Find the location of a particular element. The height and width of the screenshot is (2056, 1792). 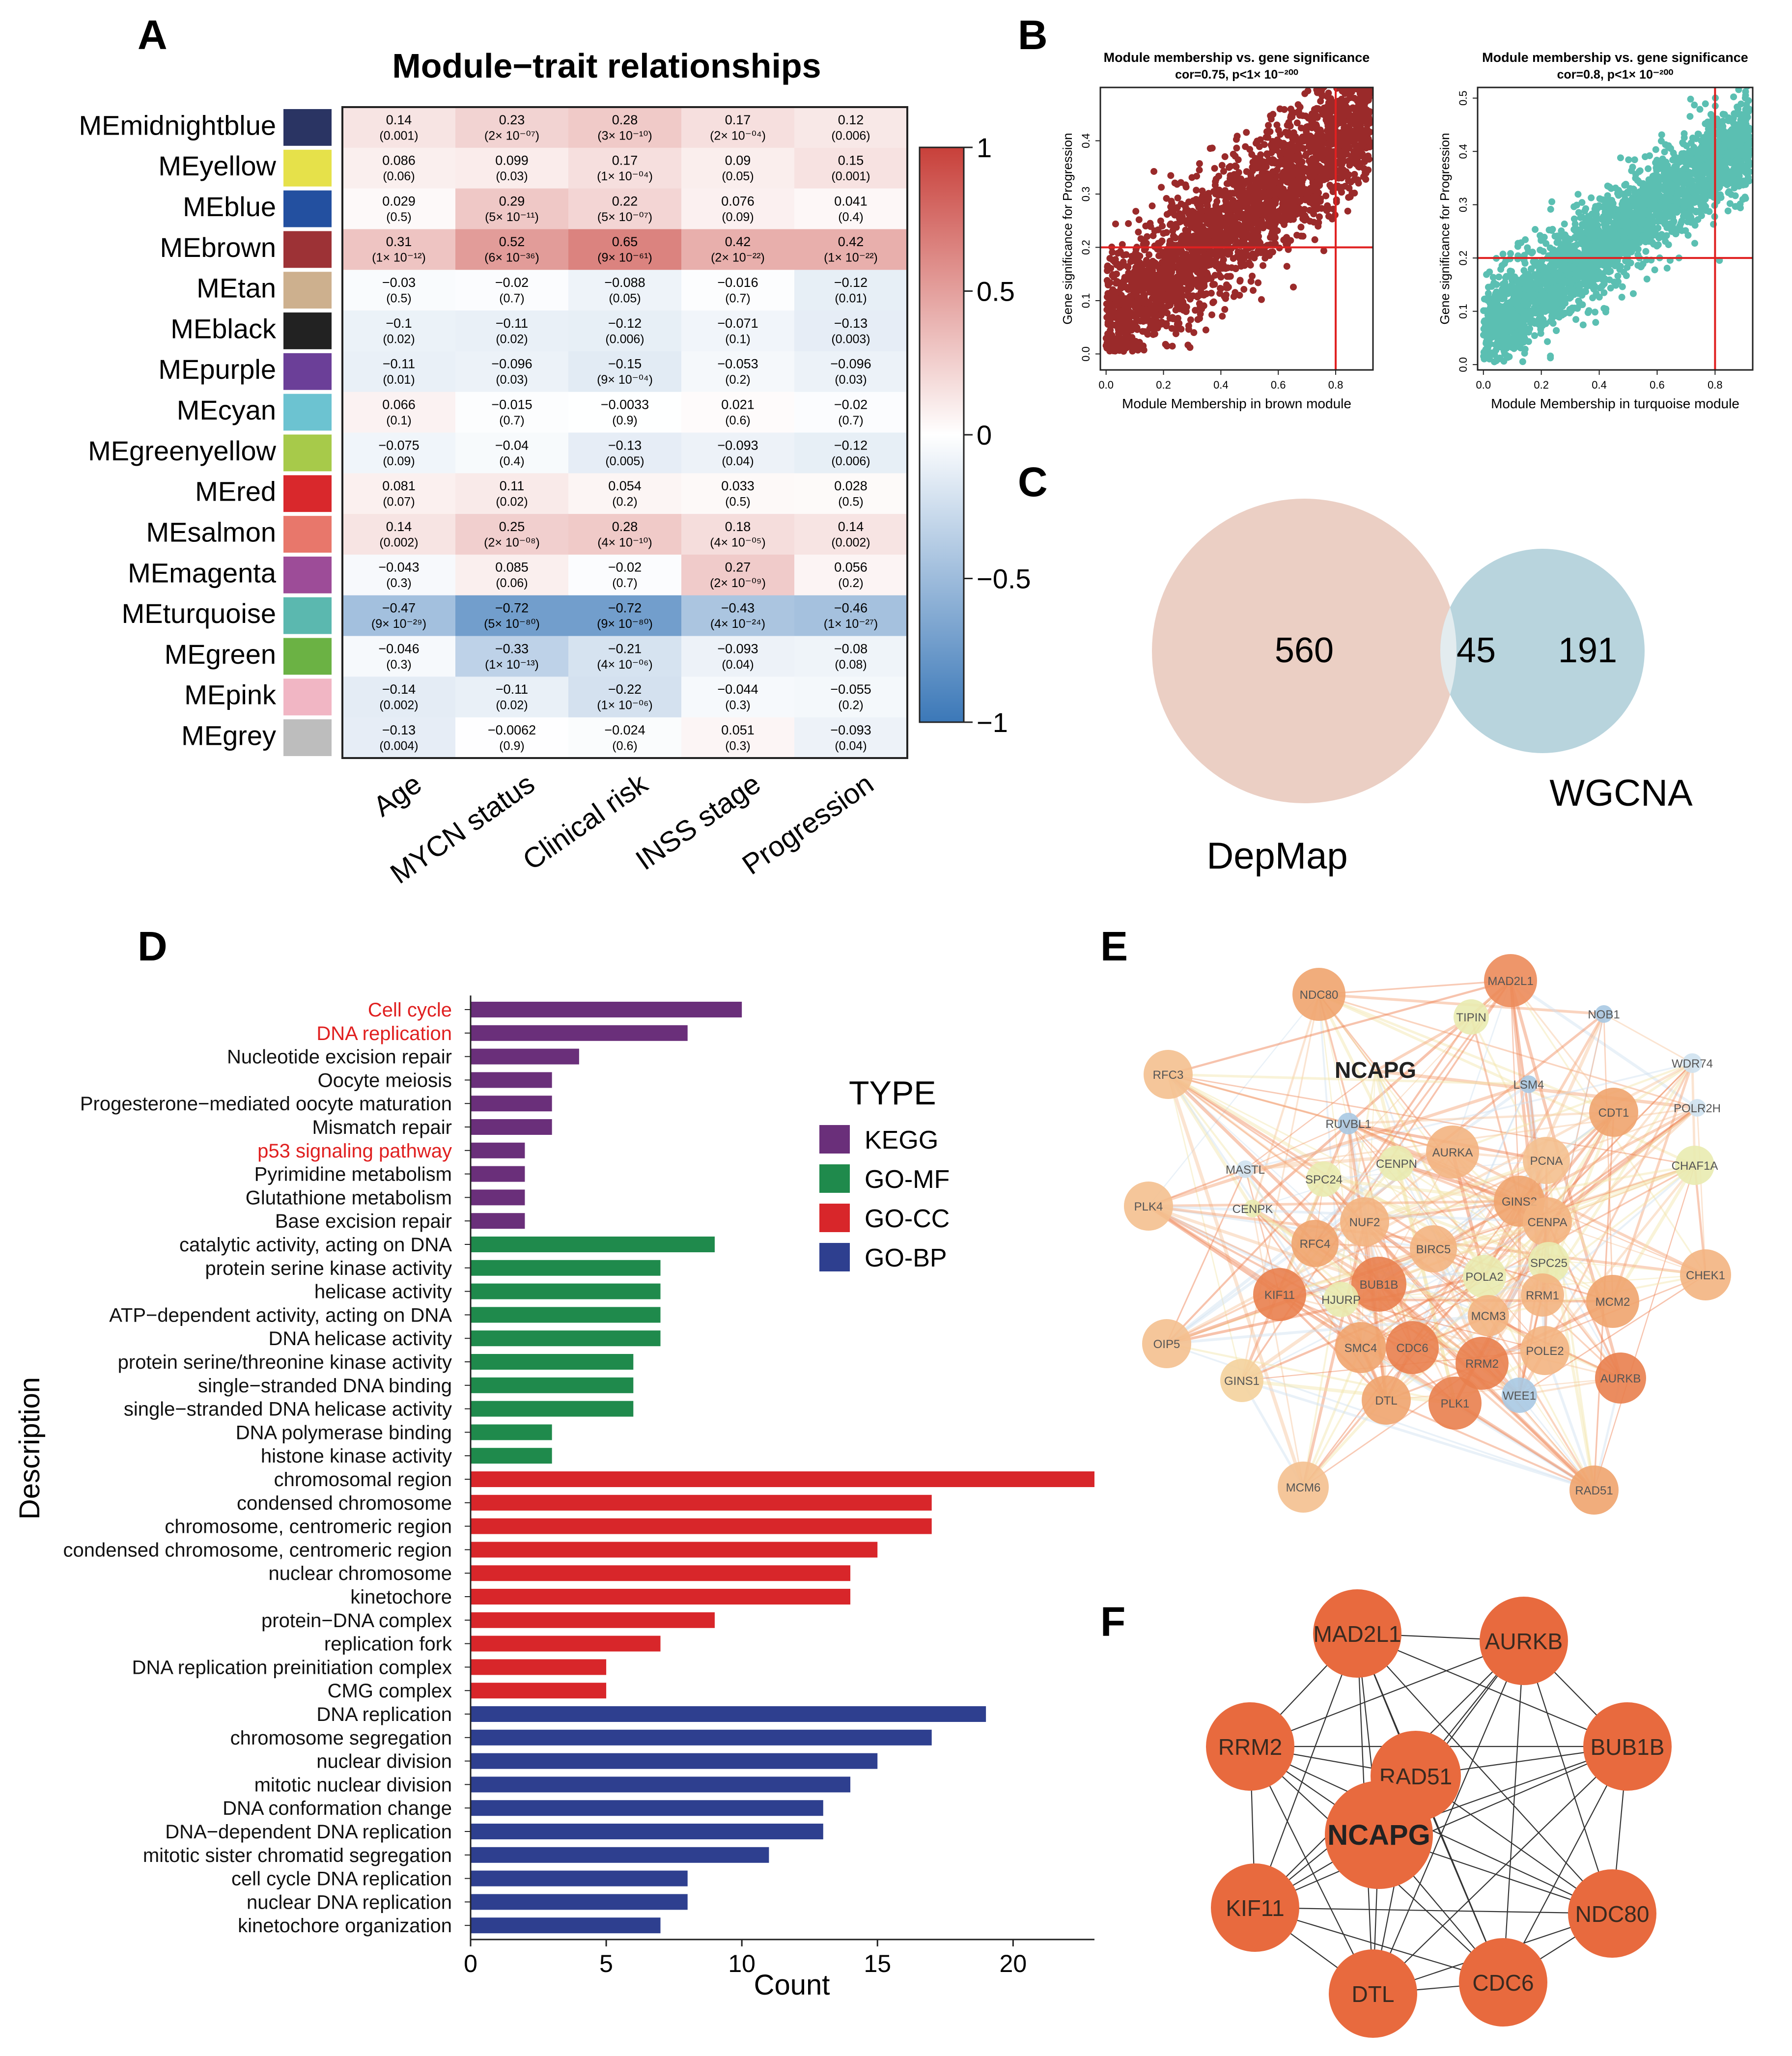

cell-pvalue: (0.005) is located at coordinates (624, 461).